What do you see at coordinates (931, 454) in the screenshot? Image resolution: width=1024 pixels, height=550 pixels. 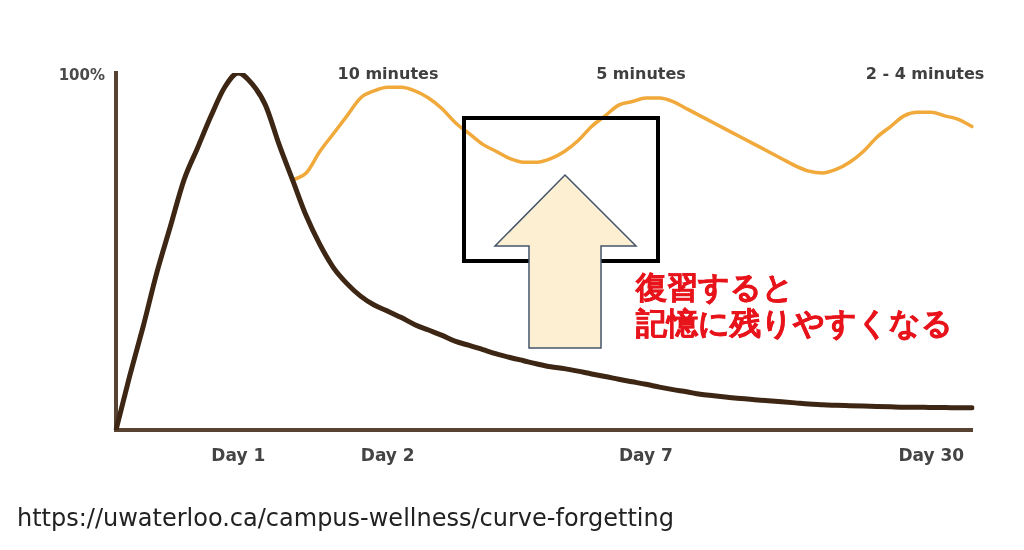 I see `x-tick-label: Day 30` at bounding box center [931, 454].